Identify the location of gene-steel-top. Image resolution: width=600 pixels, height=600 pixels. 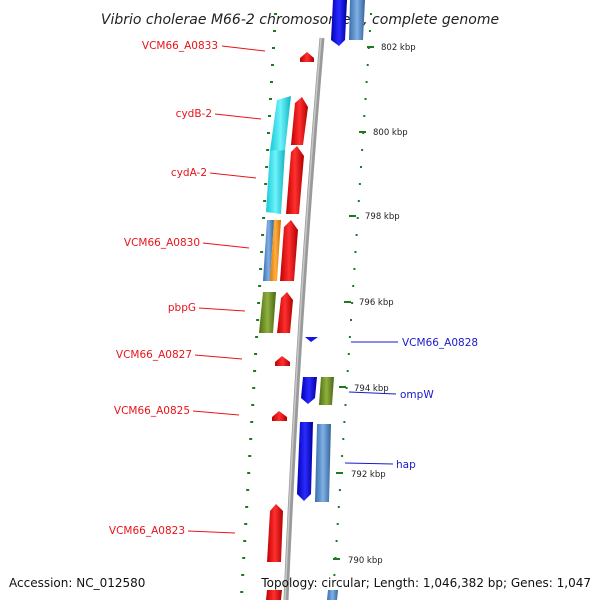
(357, 20).